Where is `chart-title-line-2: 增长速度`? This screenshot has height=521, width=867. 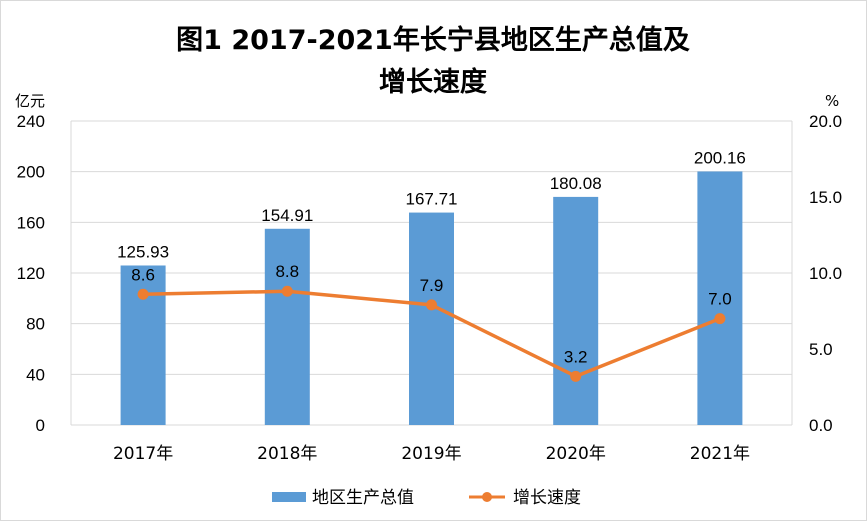 chart-title-line-2: 增长速度 is located at coordinates (433, 82).